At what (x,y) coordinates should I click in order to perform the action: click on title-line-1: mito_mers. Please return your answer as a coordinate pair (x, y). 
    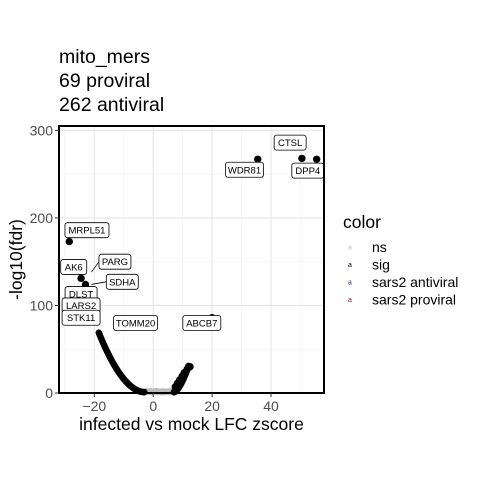
    Looking at the image, I should click on (104, 57).